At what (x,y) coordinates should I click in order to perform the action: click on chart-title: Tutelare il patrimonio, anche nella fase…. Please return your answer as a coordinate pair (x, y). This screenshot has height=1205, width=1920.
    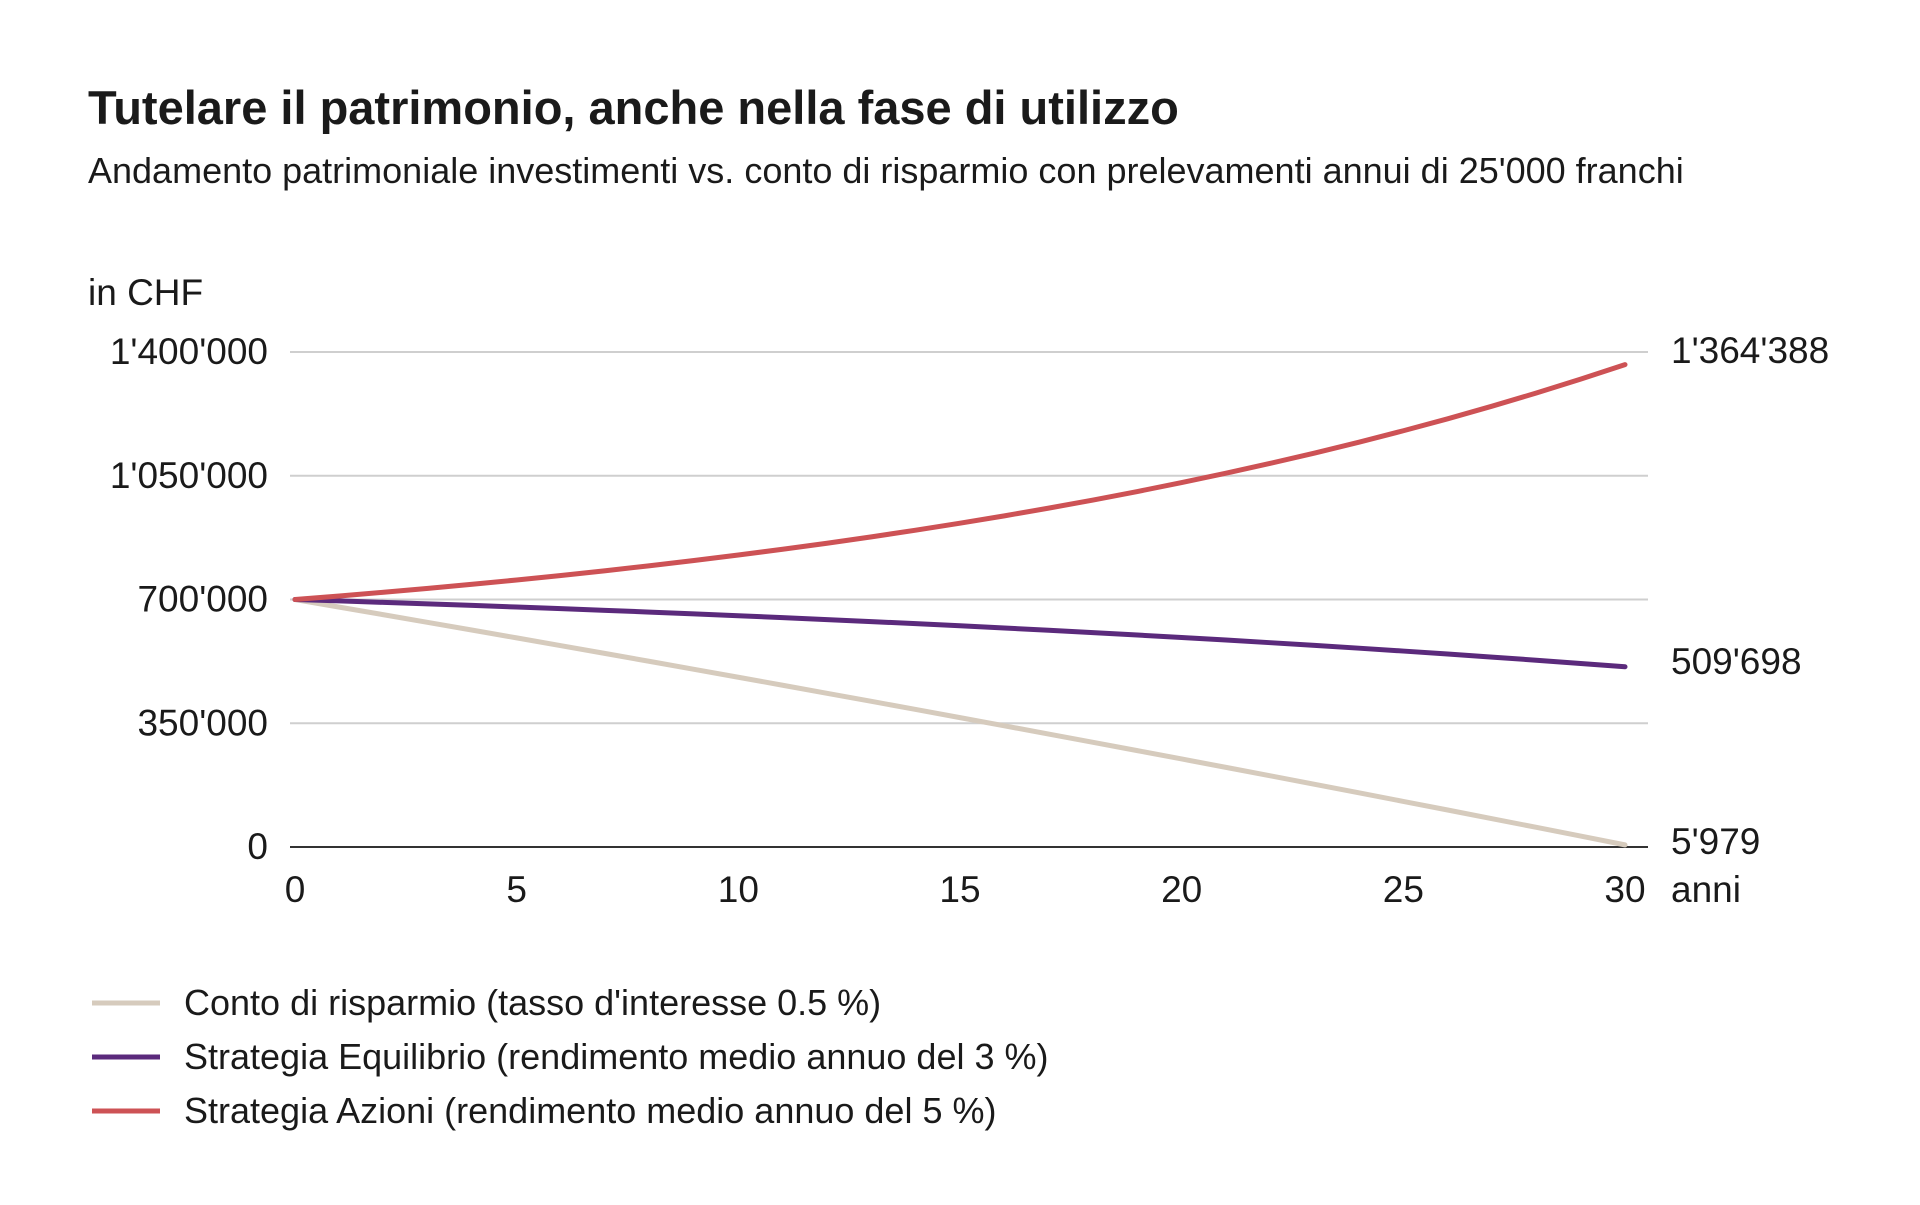
    Looking at the image, I should click on (633, 107).